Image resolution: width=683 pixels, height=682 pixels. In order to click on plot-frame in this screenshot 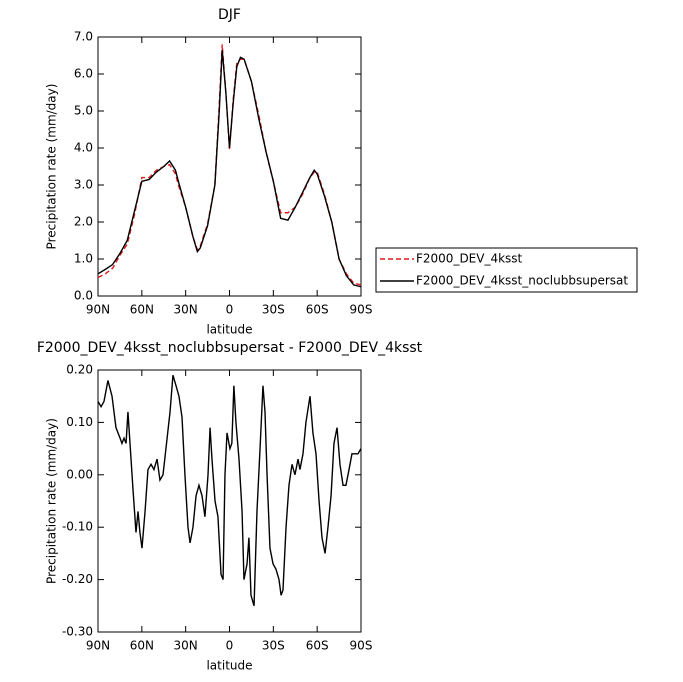, I will do `click(229, 166)`.